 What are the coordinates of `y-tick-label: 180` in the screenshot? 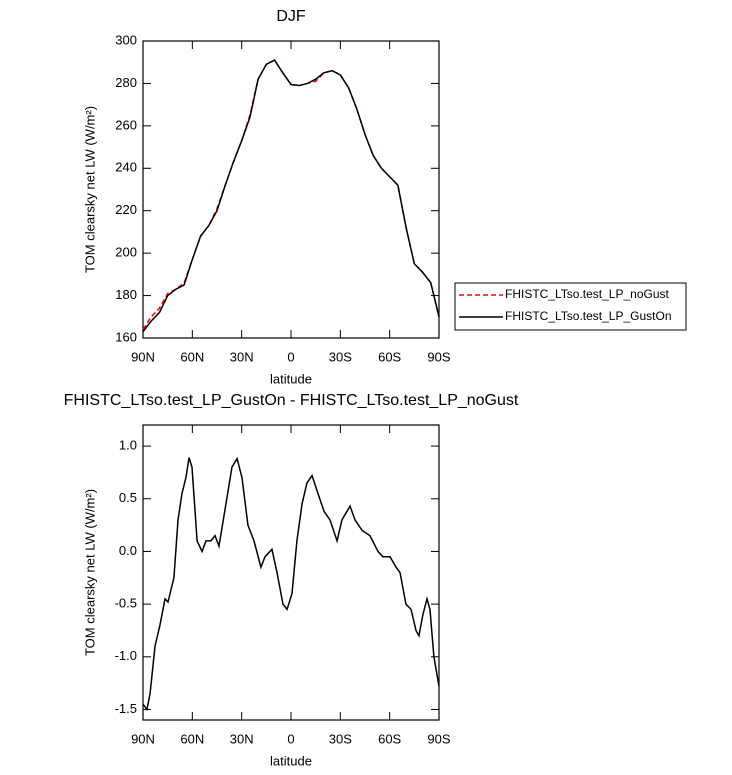 It's located at (126, 294).